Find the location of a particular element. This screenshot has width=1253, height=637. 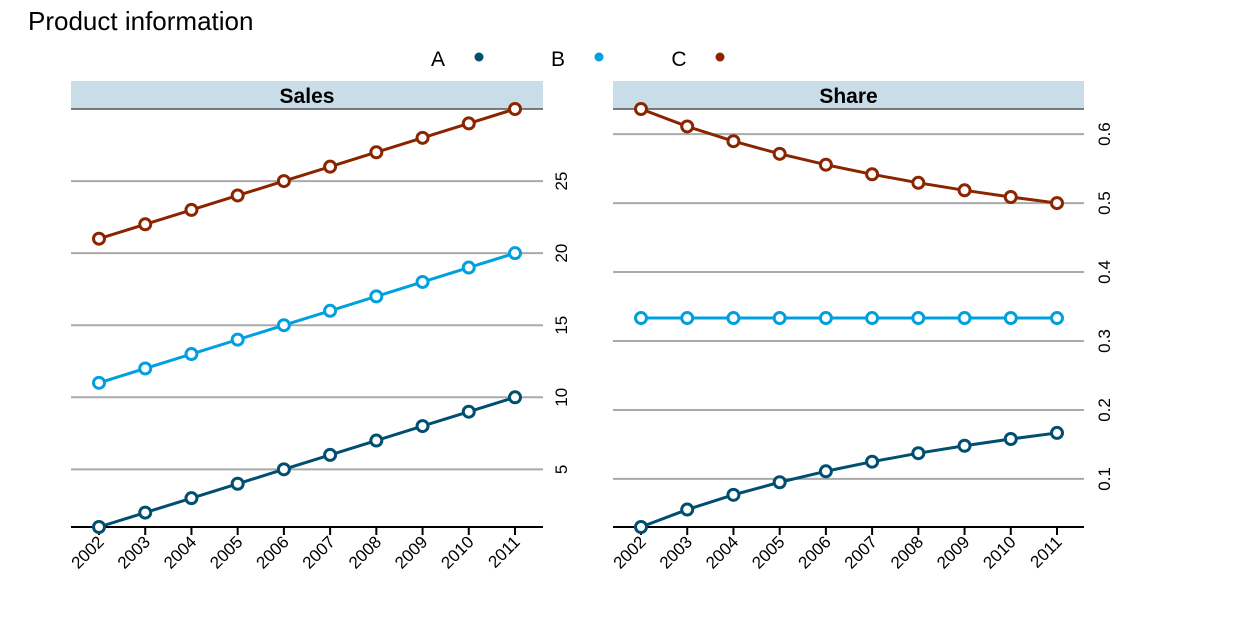

legend: A B C is located at coordinates (578, 59).